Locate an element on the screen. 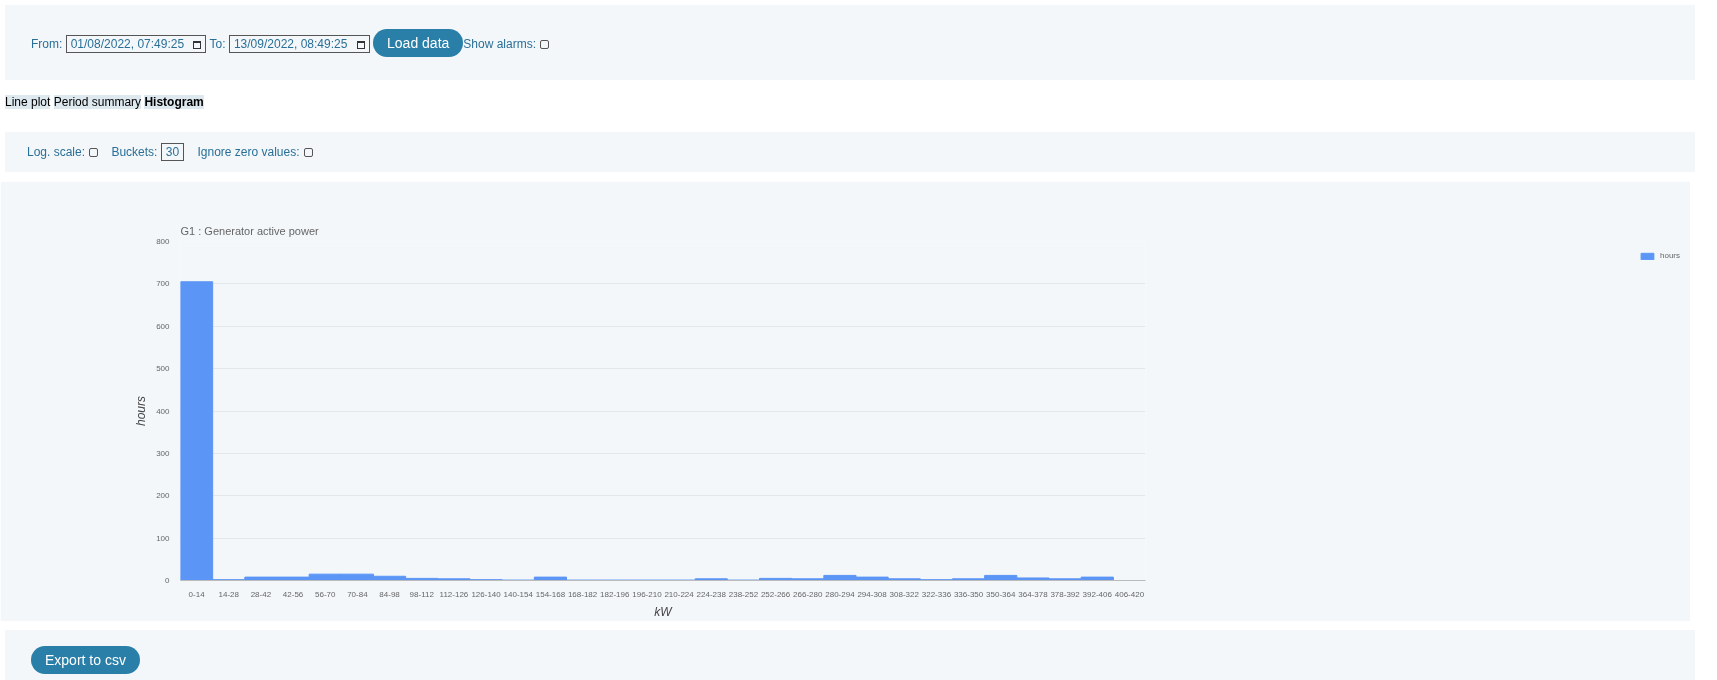  x-tick-label: 322-336 is located at coordinates (936, 594).